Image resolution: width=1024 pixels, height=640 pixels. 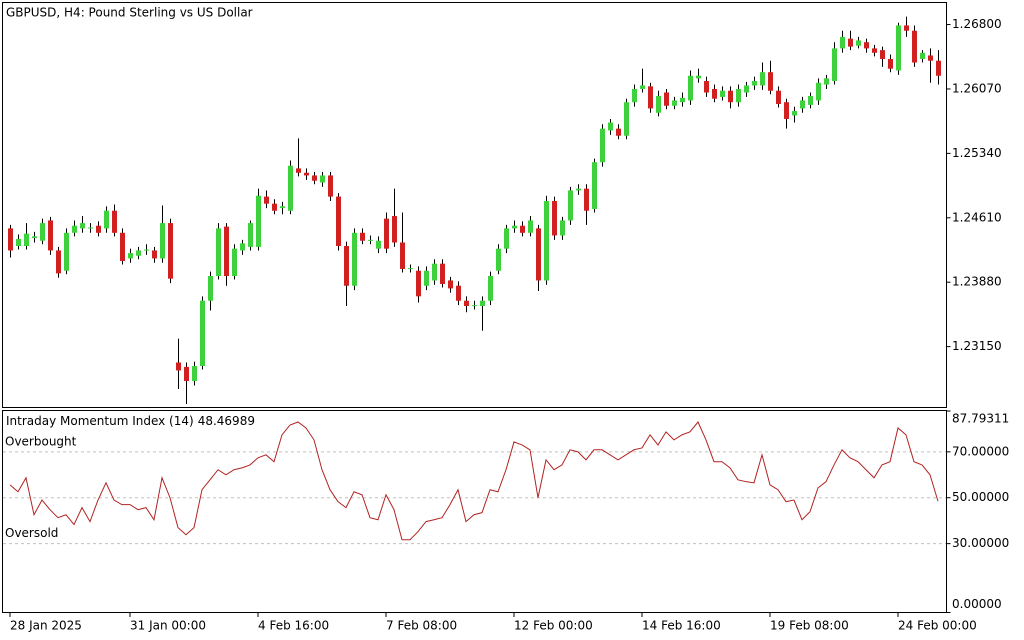 What do you see at coordinates (46, 626) in the screenshot?
I see `x-tick-label: 28 Jan 2025` at bounding box center [46, 626].